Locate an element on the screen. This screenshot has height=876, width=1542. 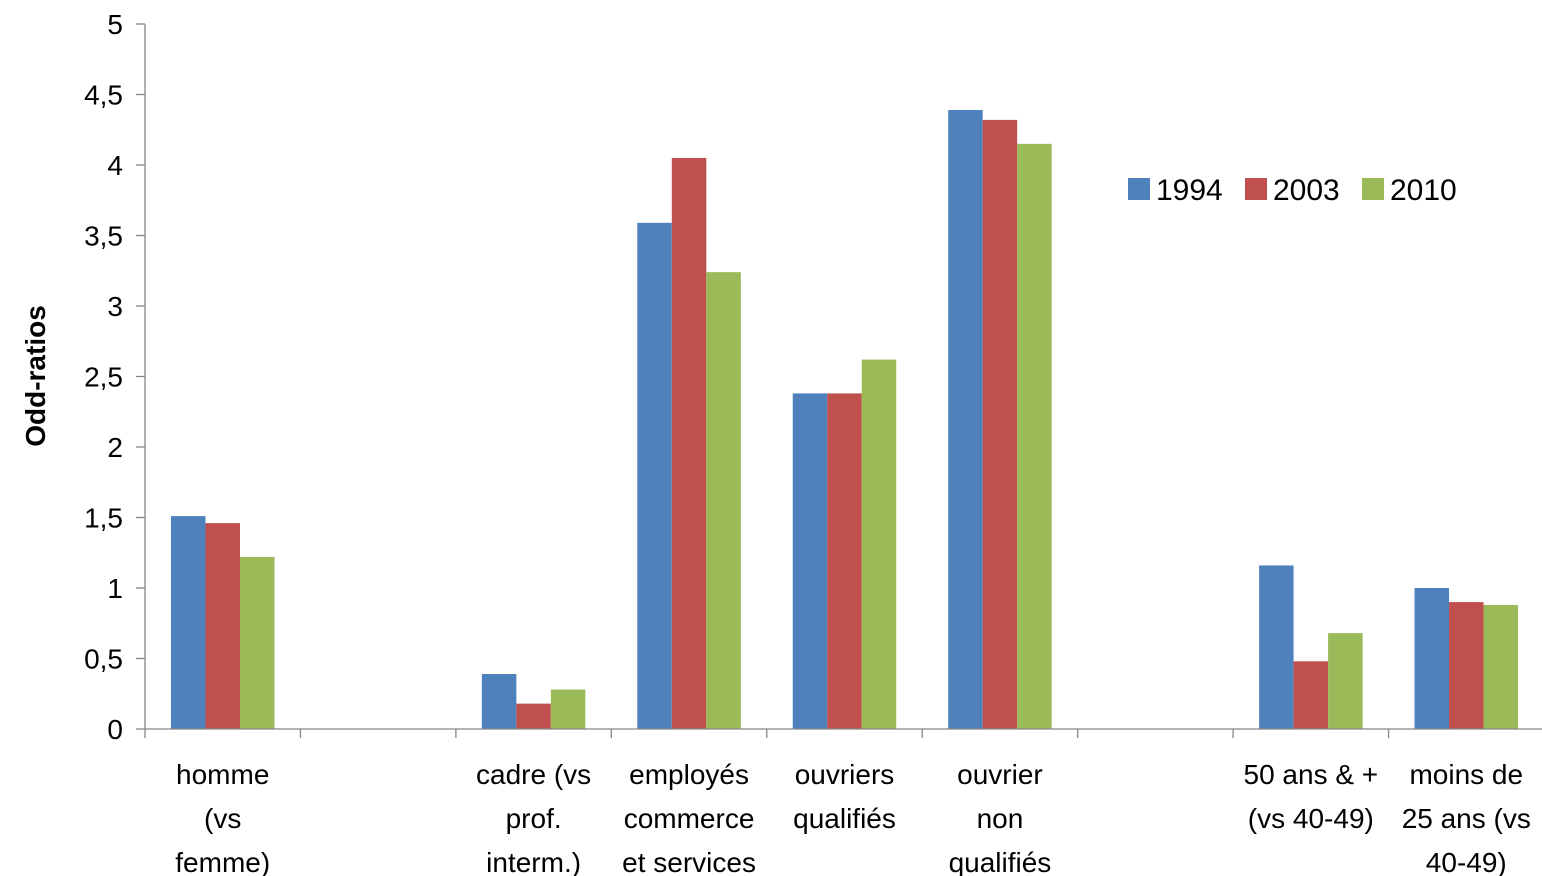
y-tick-label: 3 is located at coordinates (115, 306).